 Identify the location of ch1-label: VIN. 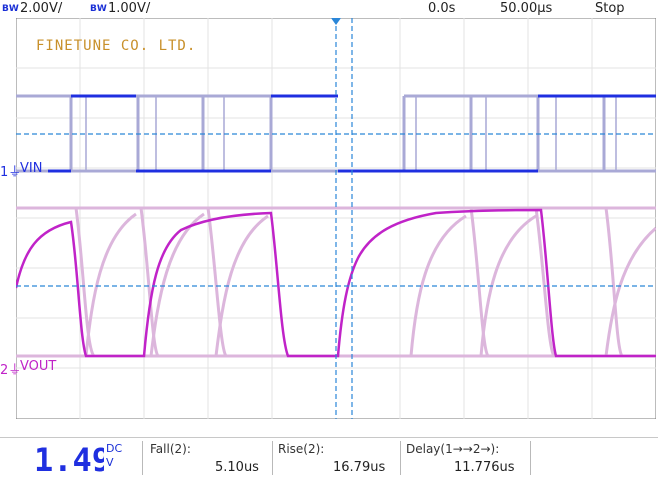
(31, 168).